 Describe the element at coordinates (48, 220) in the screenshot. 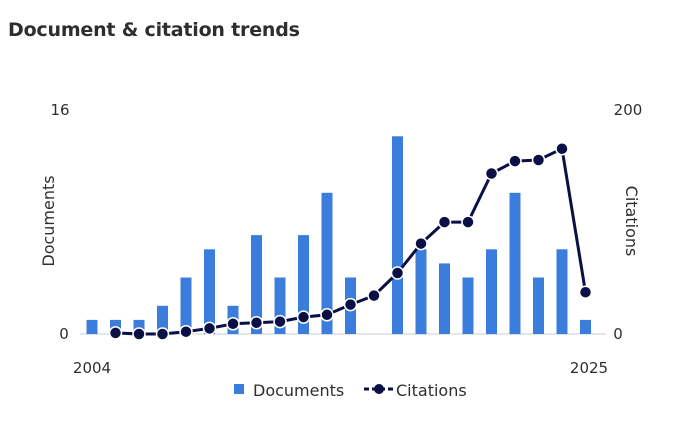

I see `y-left-axis-title: Documents` at that location.